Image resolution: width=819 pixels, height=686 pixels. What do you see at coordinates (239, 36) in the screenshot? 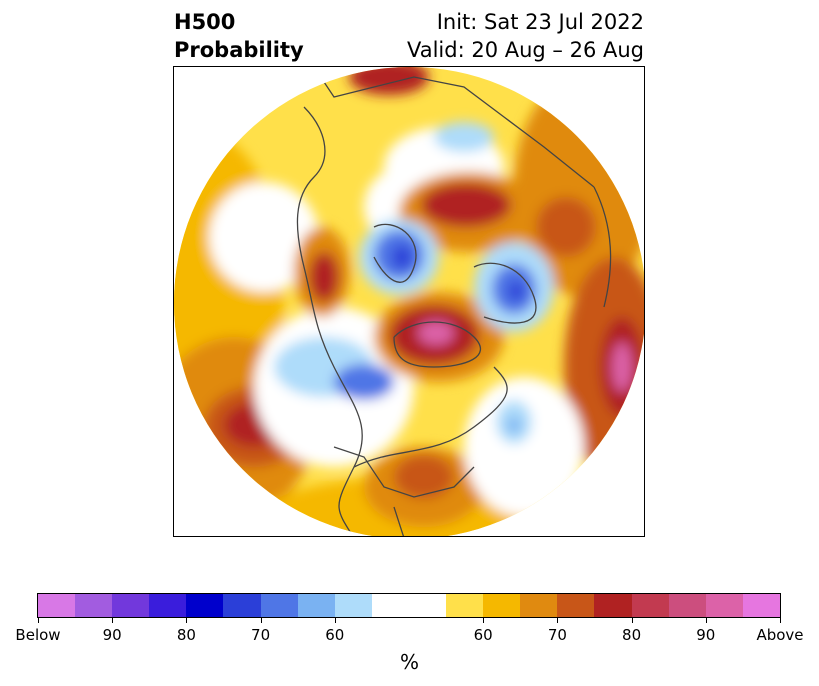
I see `title-left: H500 Probability` at bounding box center [239, 36].